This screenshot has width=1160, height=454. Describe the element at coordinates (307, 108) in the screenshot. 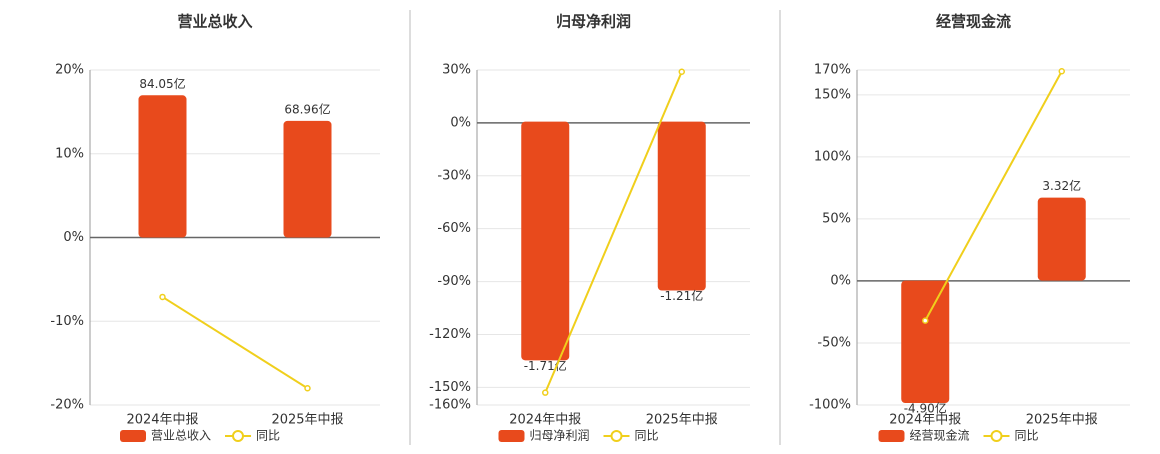

I see `value-label: 68.96亿` at that location.